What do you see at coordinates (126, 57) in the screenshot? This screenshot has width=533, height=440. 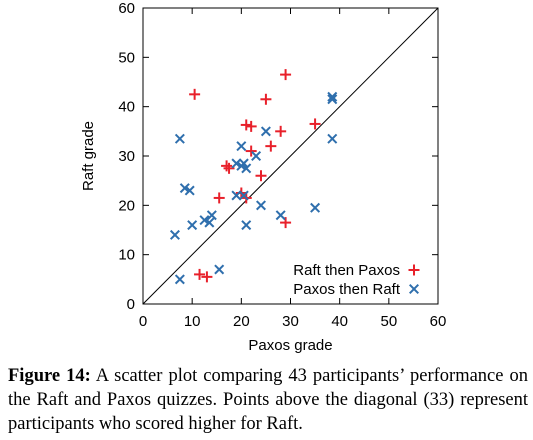 I see `y-tick-label: 50` at bounding box center [126, 57].